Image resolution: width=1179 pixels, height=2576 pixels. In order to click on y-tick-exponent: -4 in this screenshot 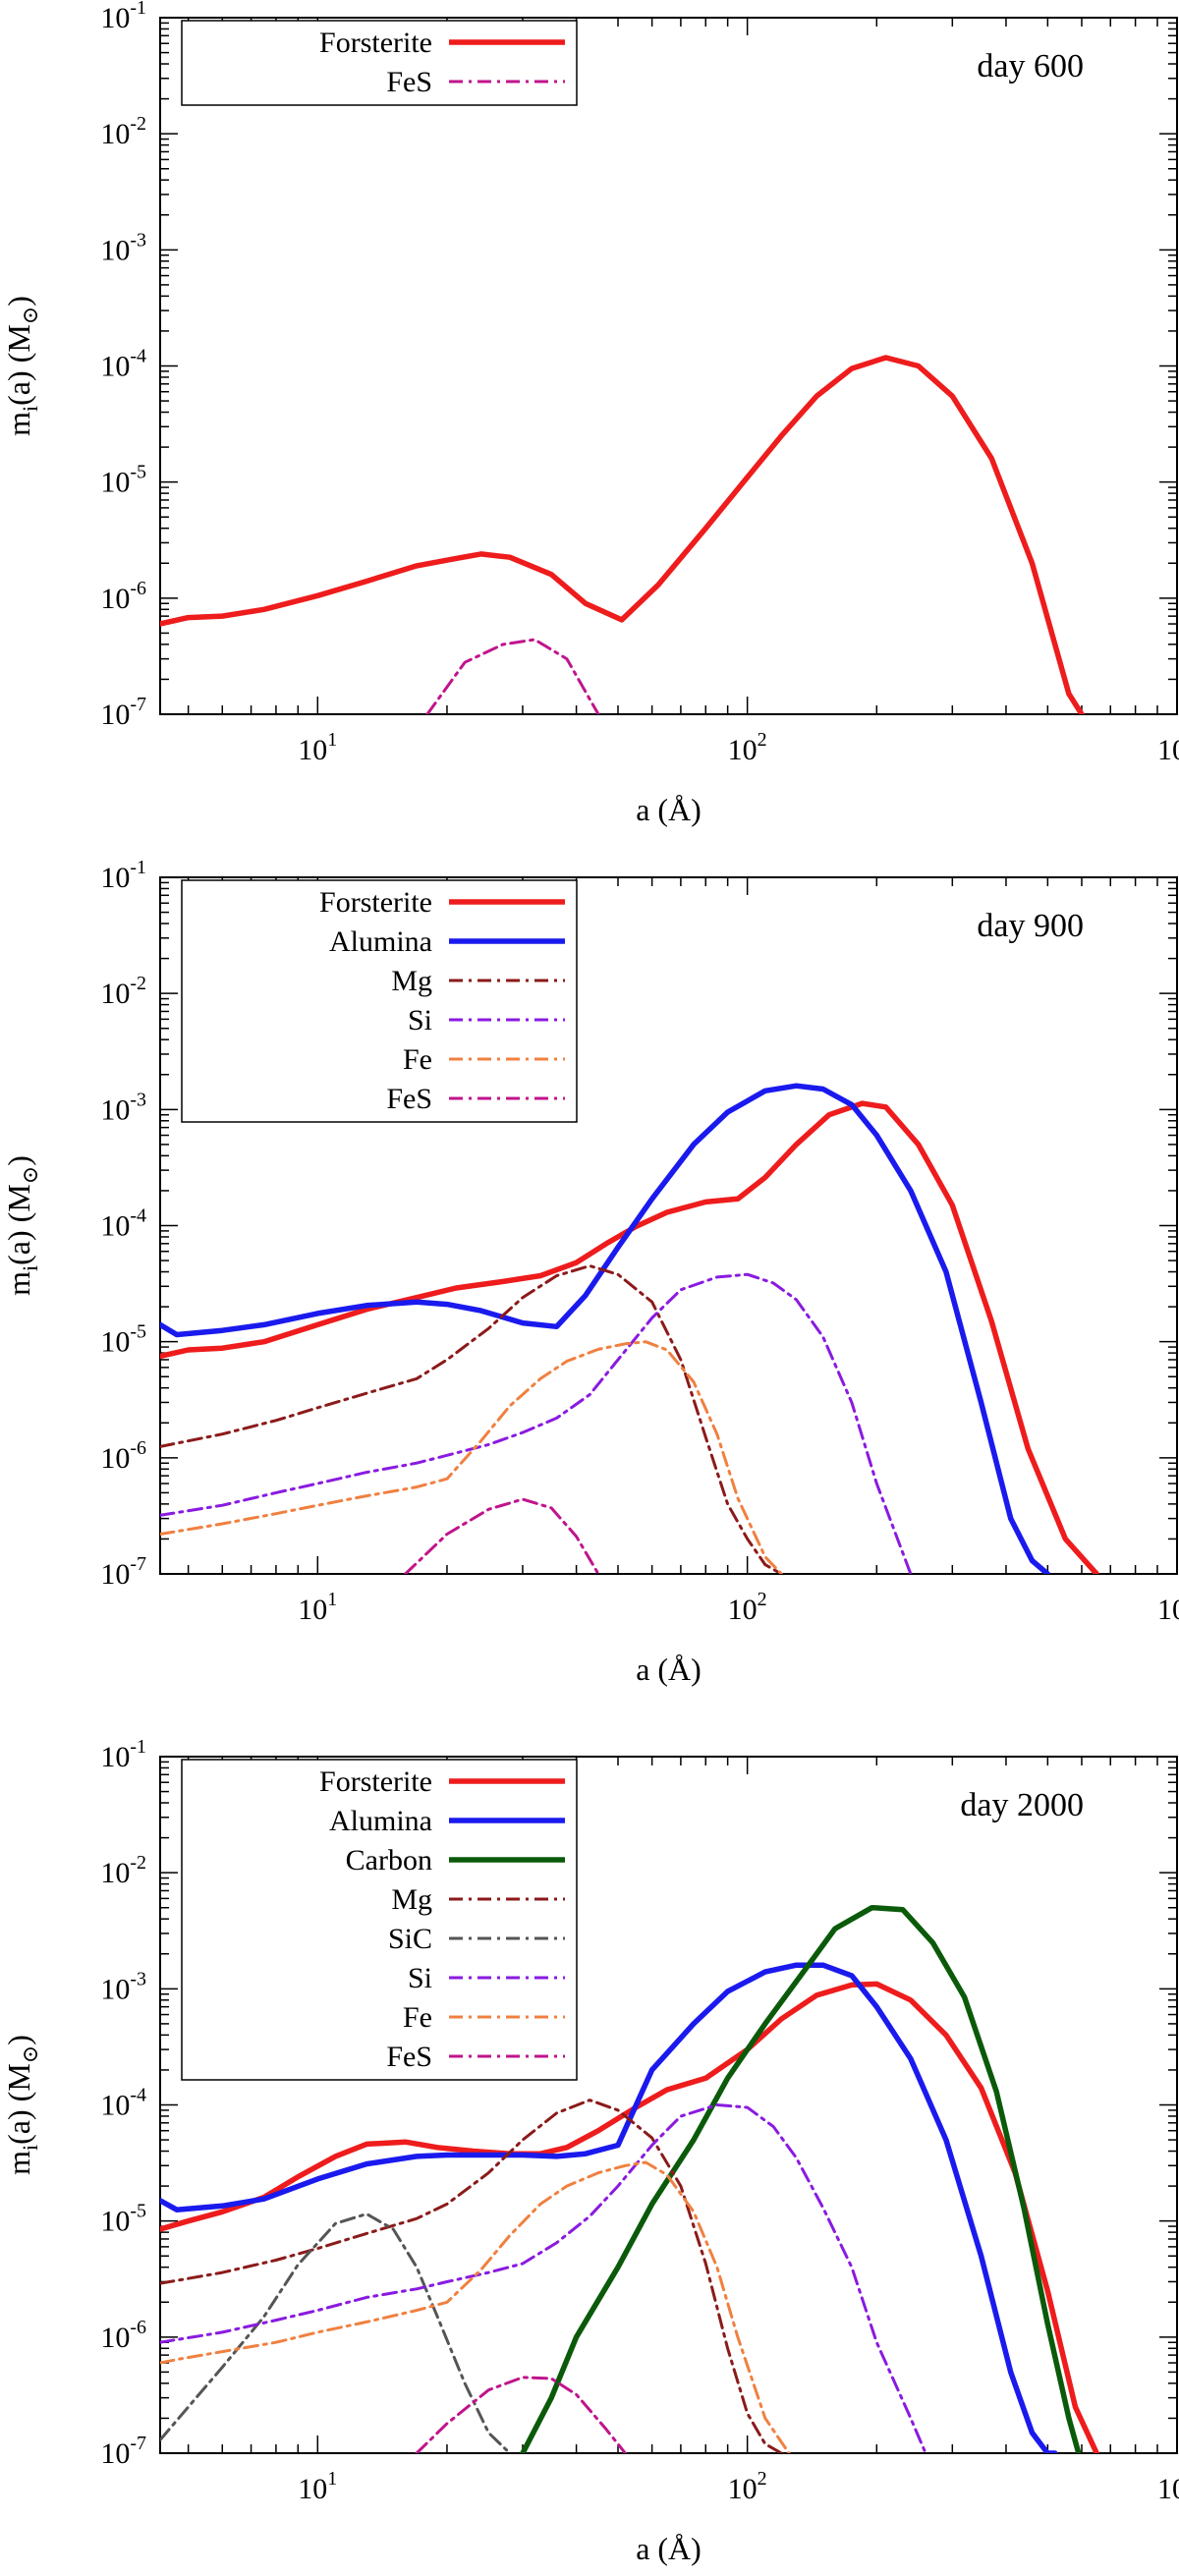, I will do `click(138, 356)`.